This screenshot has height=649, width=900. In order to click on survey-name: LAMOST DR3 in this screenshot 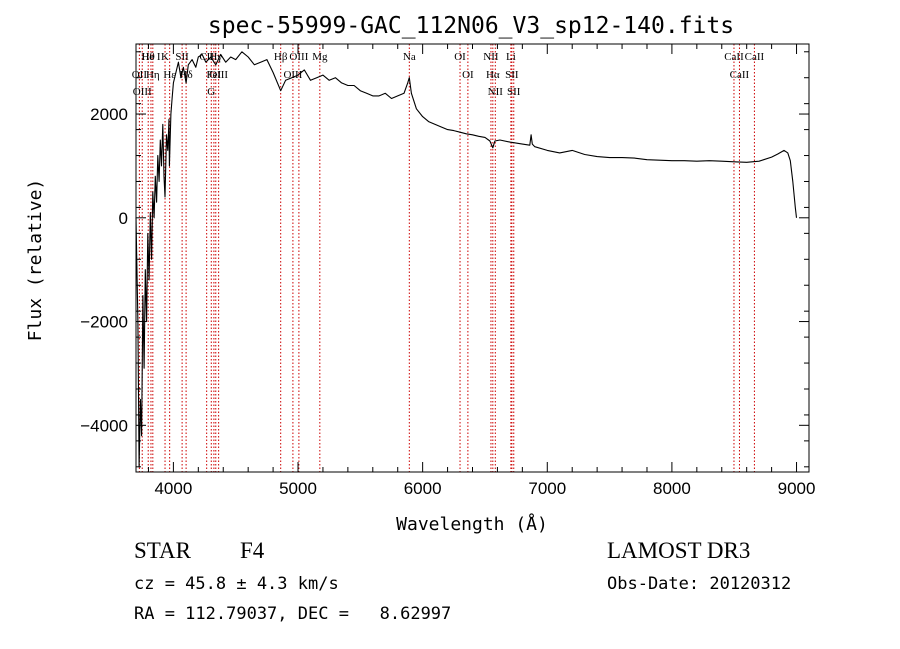, I will do `click(679, 550)`.